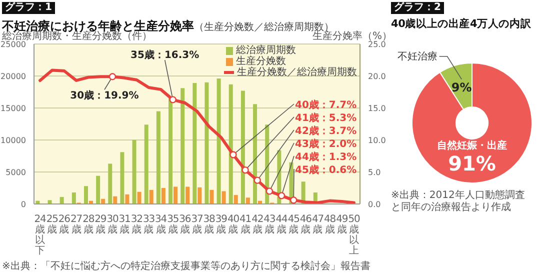 Image resolution: width=537 pixels, height=273 pixels. What do you see at coordinates (461, 24) in the screenshot?
I see `chart-title: 40歳以上の出産4万人の内訳` at bounding box center [461, 24].